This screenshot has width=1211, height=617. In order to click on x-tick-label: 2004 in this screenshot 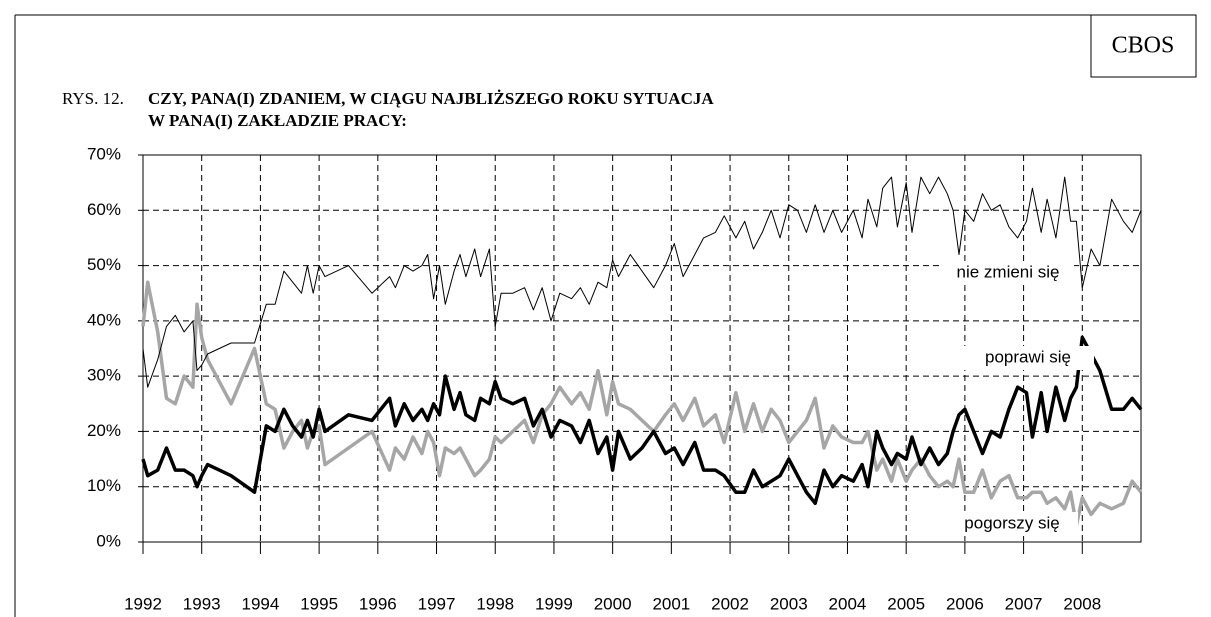, I will do `click(848, 603)`.